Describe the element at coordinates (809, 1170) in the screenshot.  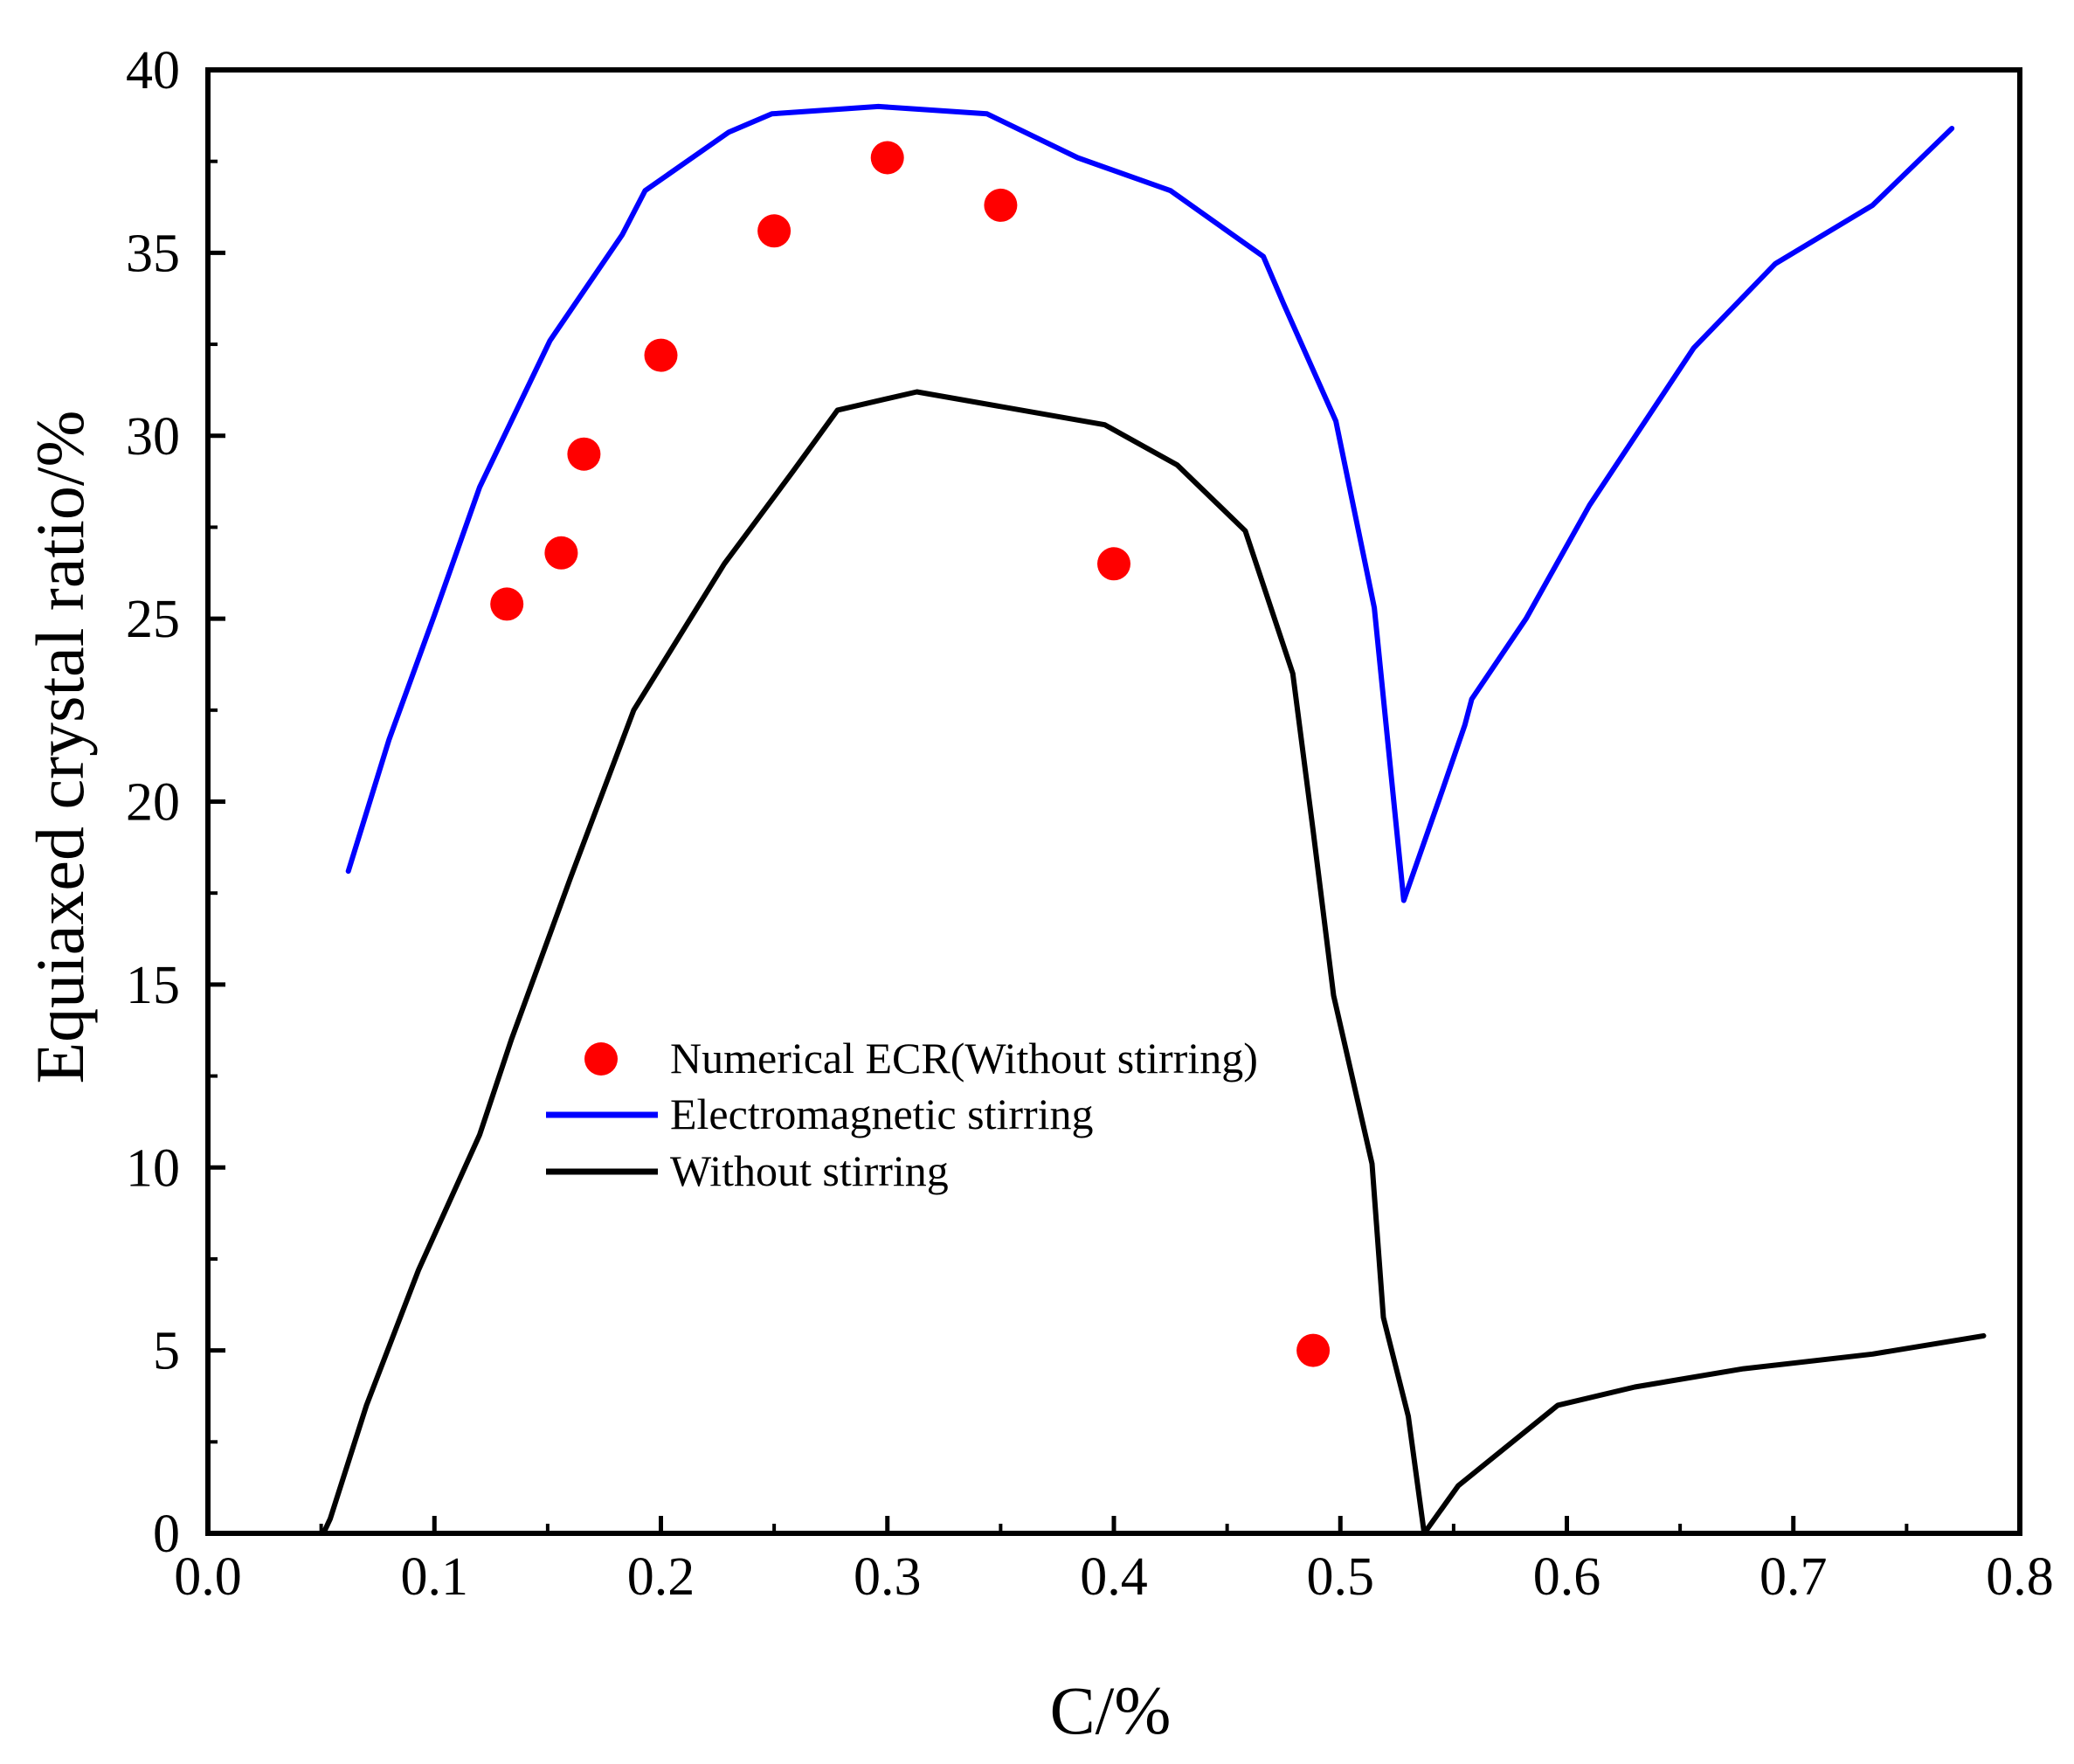
I see `legend-label-without-stirring: Without stirring` at that location.